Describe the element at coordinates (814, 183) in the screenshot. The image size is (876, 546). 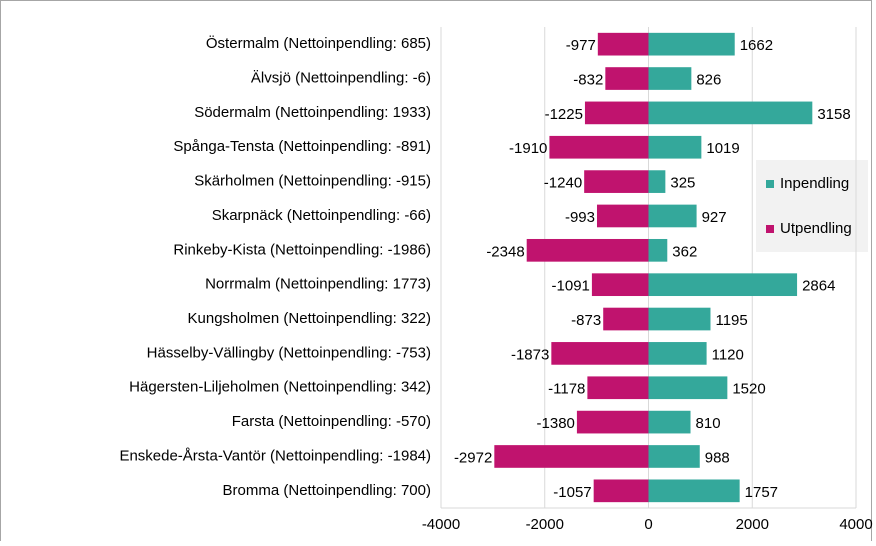
I see `legend-label: Inpendling` at that location.